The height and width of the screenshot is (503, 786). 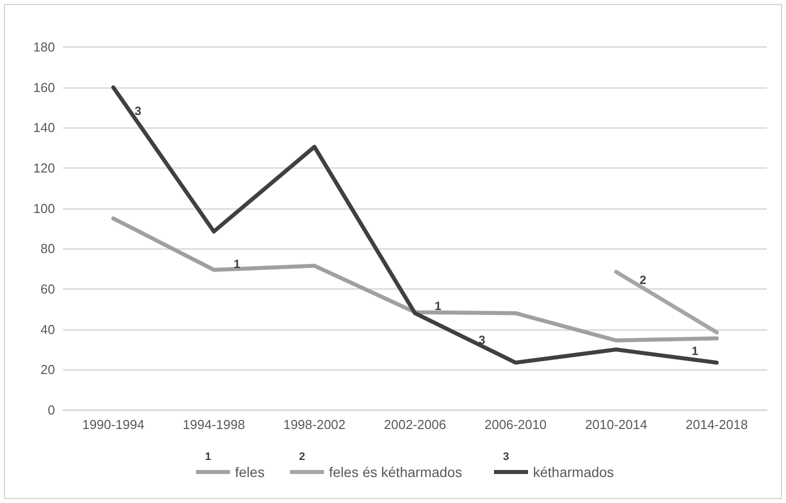 I want to click on x-tick-label: 2014-2018, so click(x=717, y=424).